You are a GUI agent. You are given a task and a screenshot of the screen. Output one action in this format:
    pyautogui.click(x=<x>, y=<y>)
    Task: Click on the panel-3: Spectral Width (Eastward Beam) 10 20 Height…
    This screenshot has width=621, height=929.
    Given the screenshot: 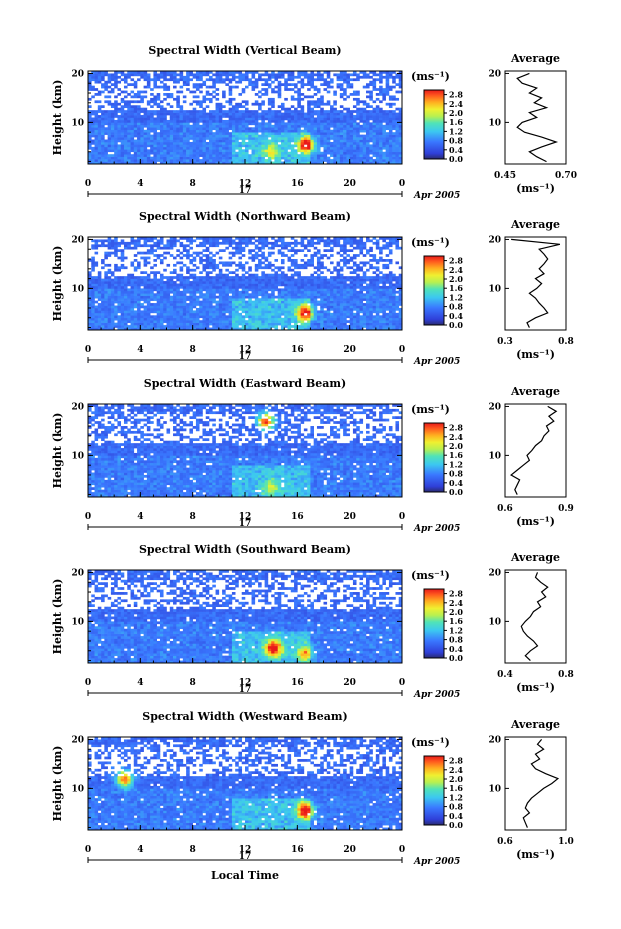 What is the action you would take?
    pyautogui.click(x=312, y=455)
    